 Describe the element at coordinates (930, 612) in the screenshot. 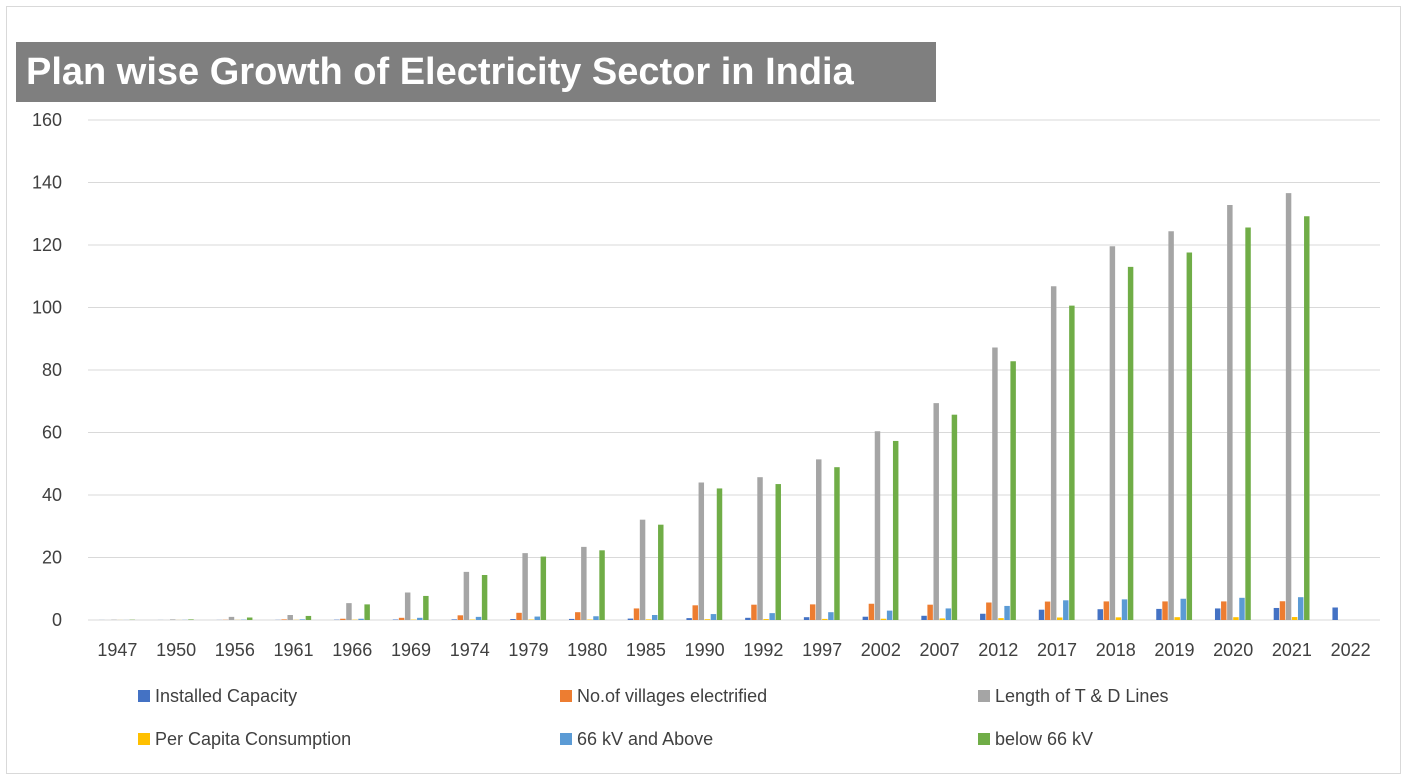

I see `bar-no-of-villages-electrified-2007` at that location.